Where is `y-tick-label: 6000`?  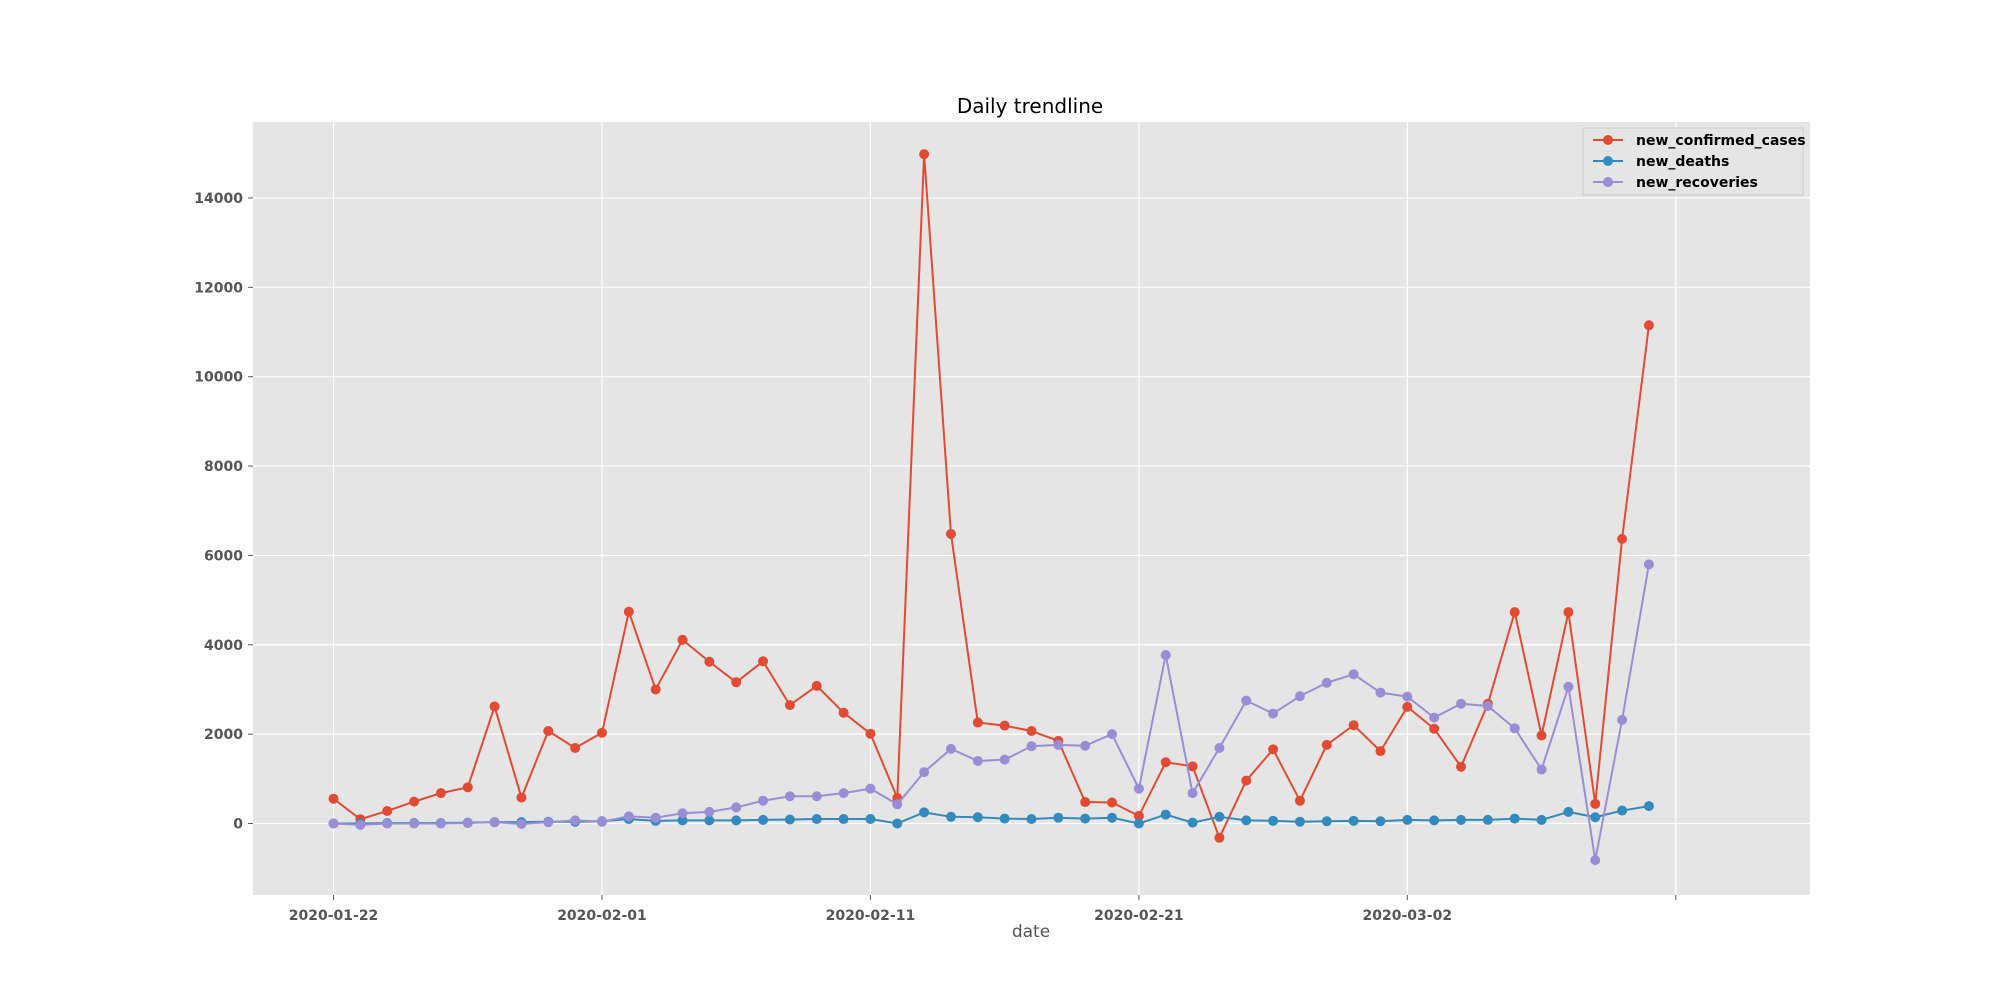 y-tick-label: 6000 is located at coordinates (223, 556).